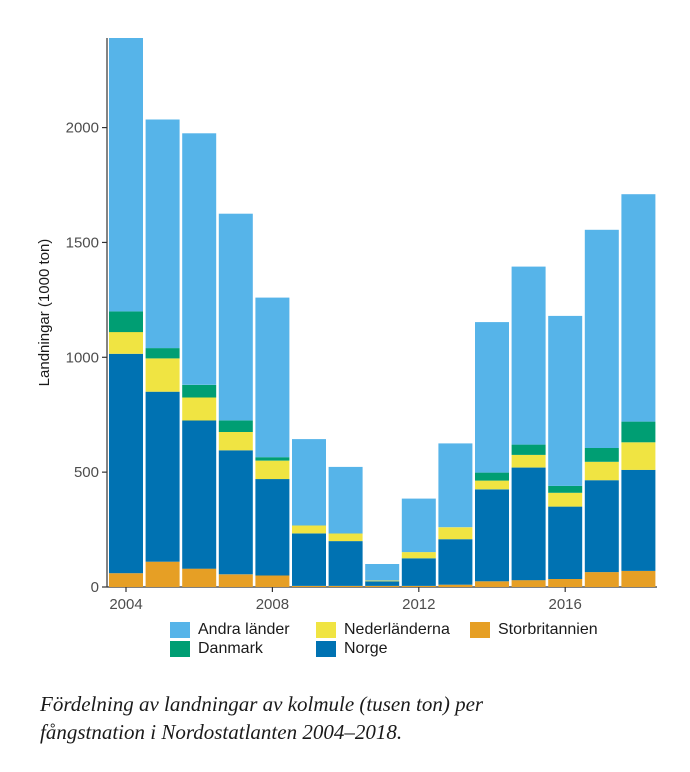  I want to click on bar-segment-nederlanderna-2017, so click(601, 471).